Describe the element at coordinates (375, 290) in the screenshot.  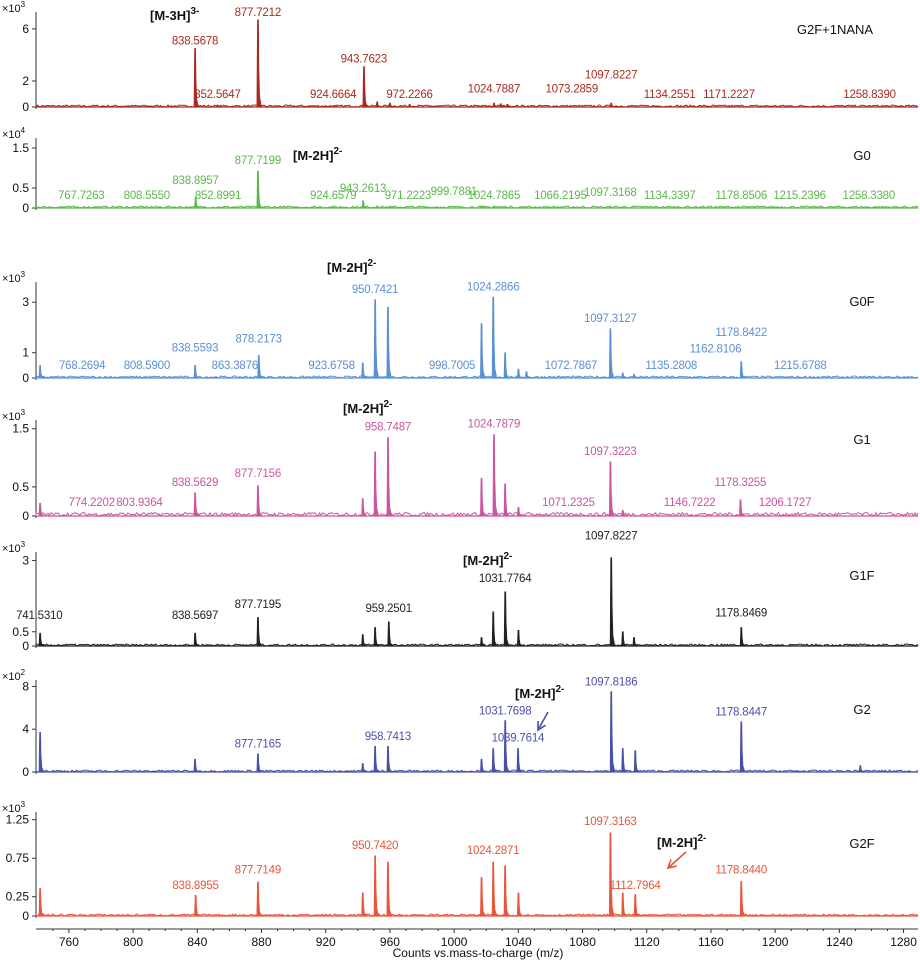
I see `peak-label: 950.7421` at that location.